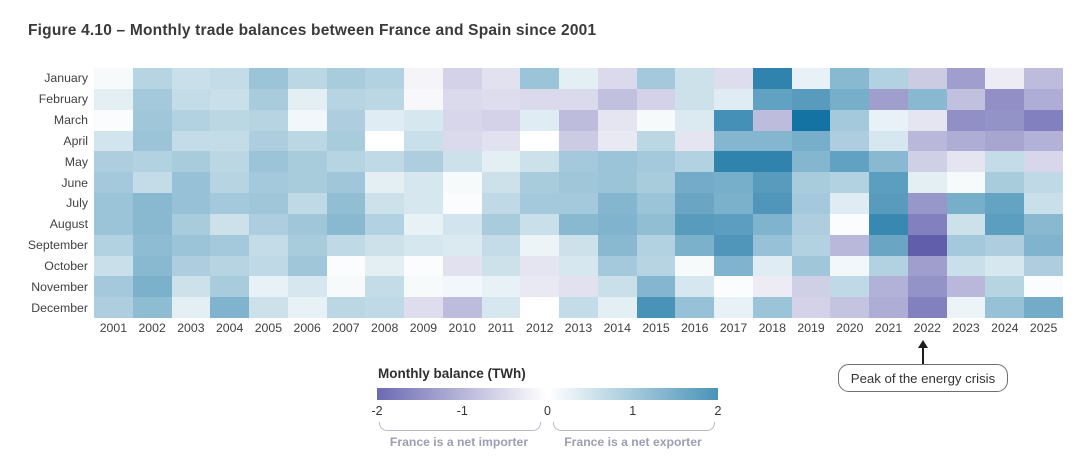 This screenshot has height=467, width=1090. I want to click on year-label: 2023, so click(966, 328).